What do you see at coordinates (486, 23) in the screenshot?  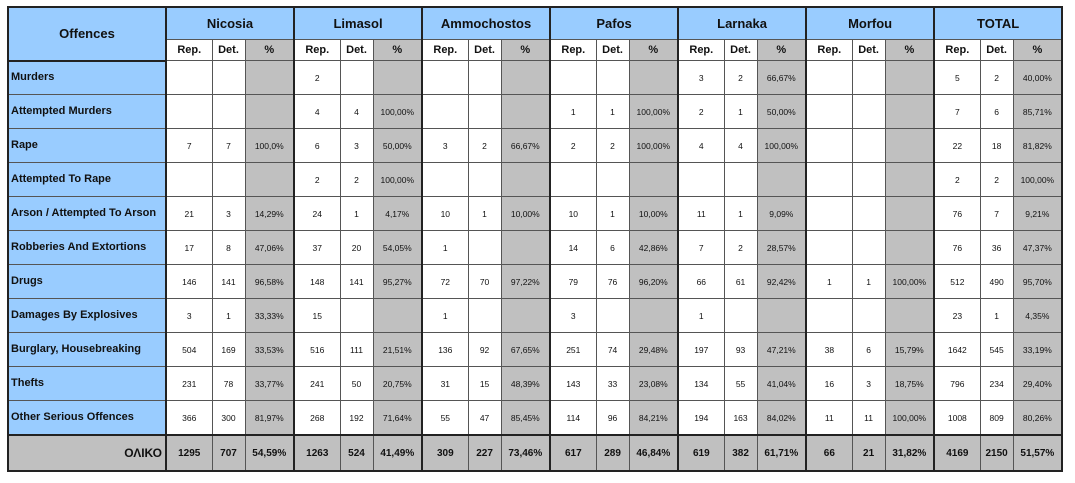 I see `region-header-ammochostos: Ammochostos` at bounding box center [486, 23].